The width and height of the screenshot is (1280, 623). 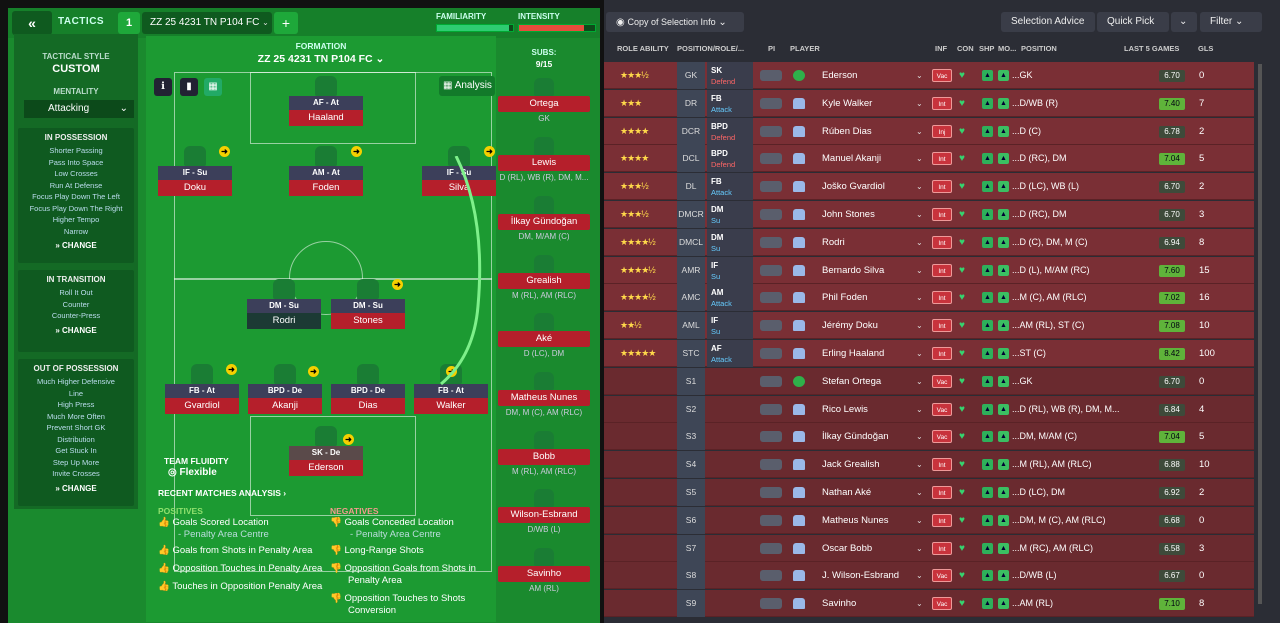 I want to click on player-name: Jérémy Doku, so click(x=850, y=326).